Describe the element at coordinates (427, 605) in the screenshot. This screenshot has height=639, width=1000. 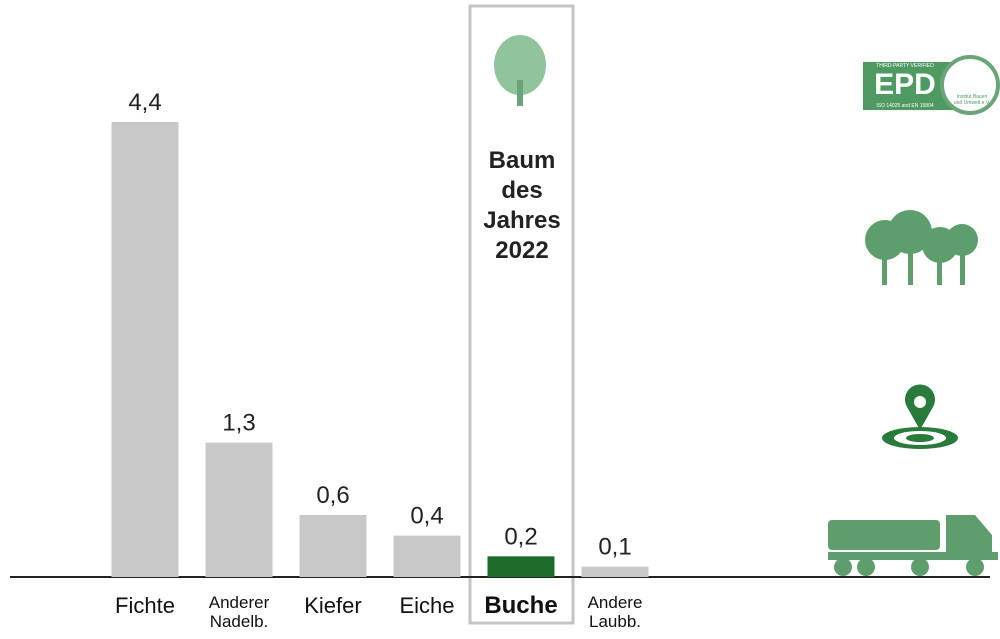
I see `x-tick-label: Eiche` at that location.